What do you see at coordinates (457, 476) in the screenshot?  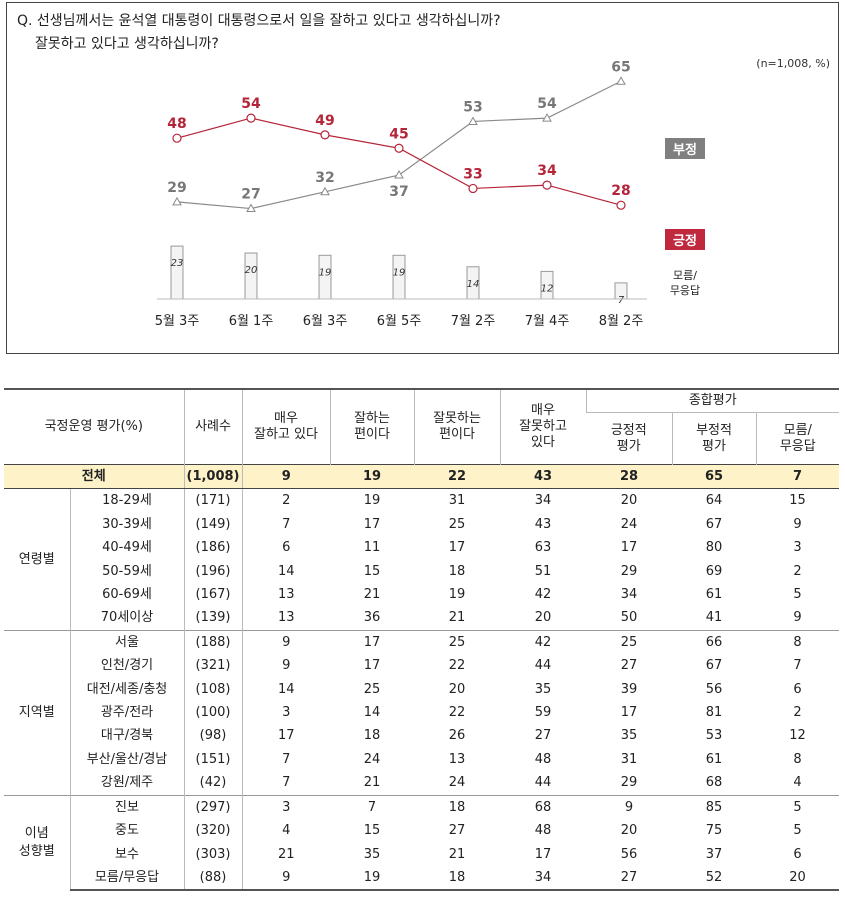 I see `cell-value: 22` at bounding box center [457, 476].